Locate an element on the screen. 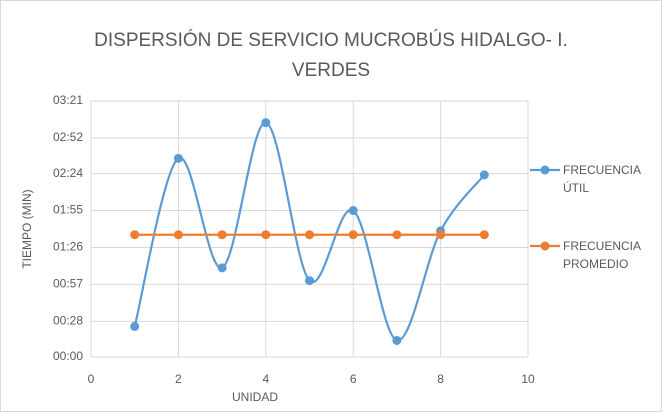 The image size is (662, 412). y-tick-label: 01:26 is located at coordinates (68, 247).